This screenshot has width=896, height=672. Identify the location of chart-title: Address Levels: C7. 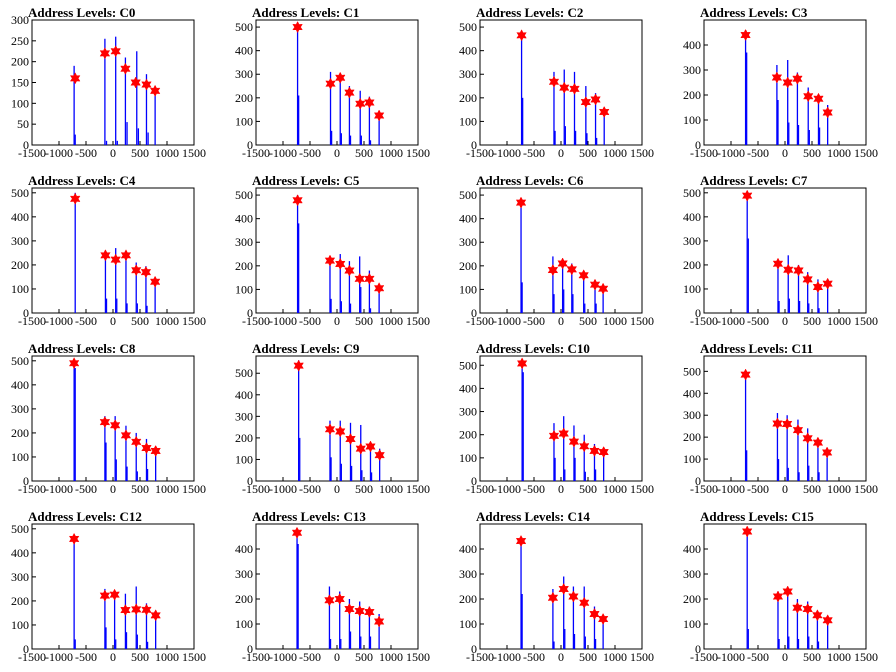
(754, 180).